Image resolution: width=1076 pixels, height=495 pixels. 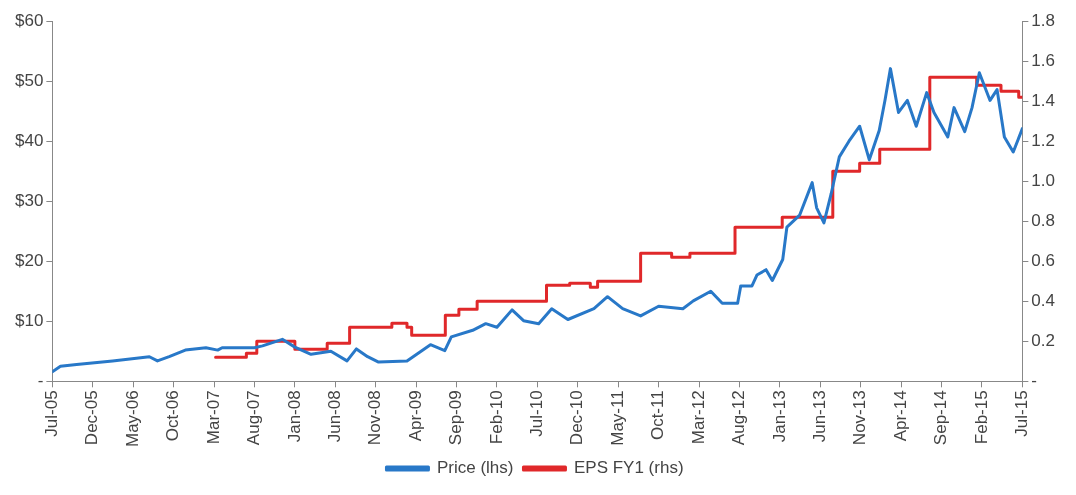 I want to click on y2-tick-label: 0.6, so click(x=1043, y=260).